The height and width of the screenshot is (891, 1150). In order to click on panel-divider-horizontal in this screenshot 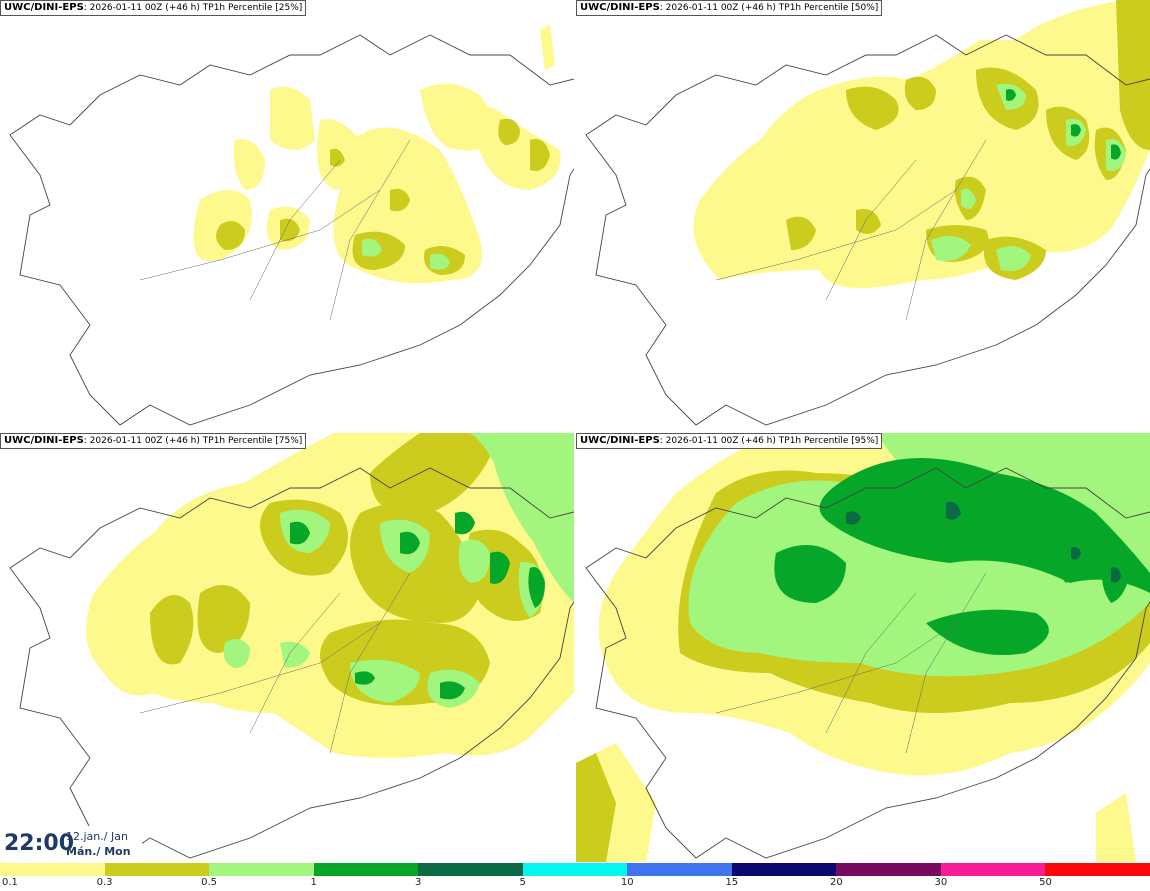, I will do `click(575, 432)`.